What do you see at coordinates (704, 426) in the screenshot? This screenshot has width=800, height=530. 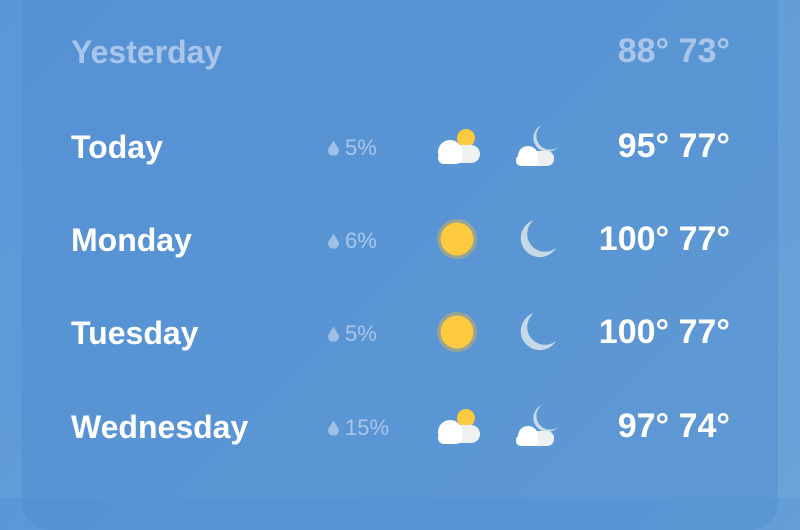 I see `low-temp: 74°` at bounding box center [704, 426].